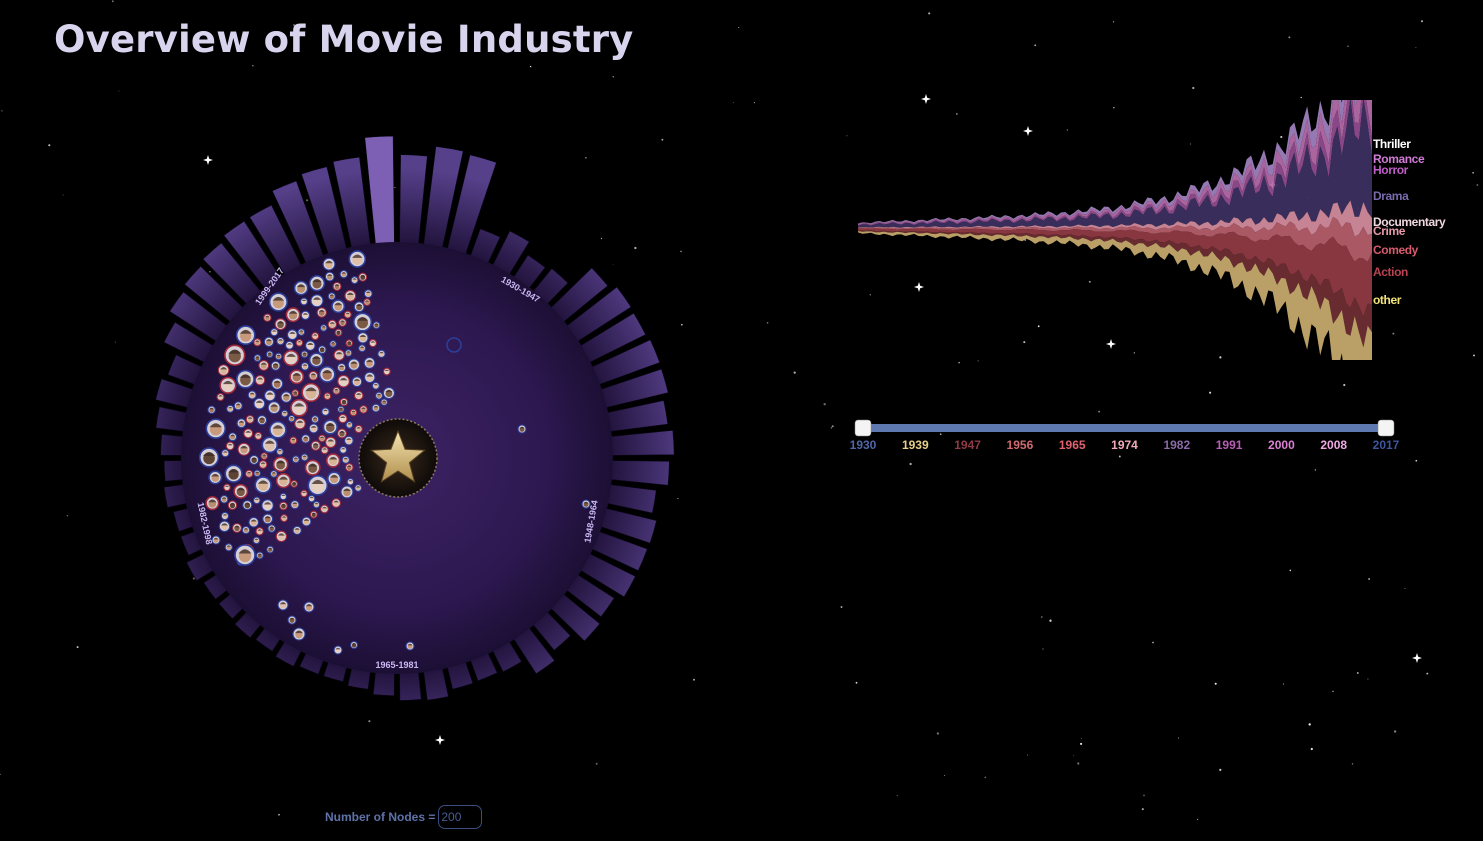 The width and height of the screenshot is (1483, 841). Describe the element at coordinates (1115, 289) in the screenshot. I see `stream-layer-action` at that location.